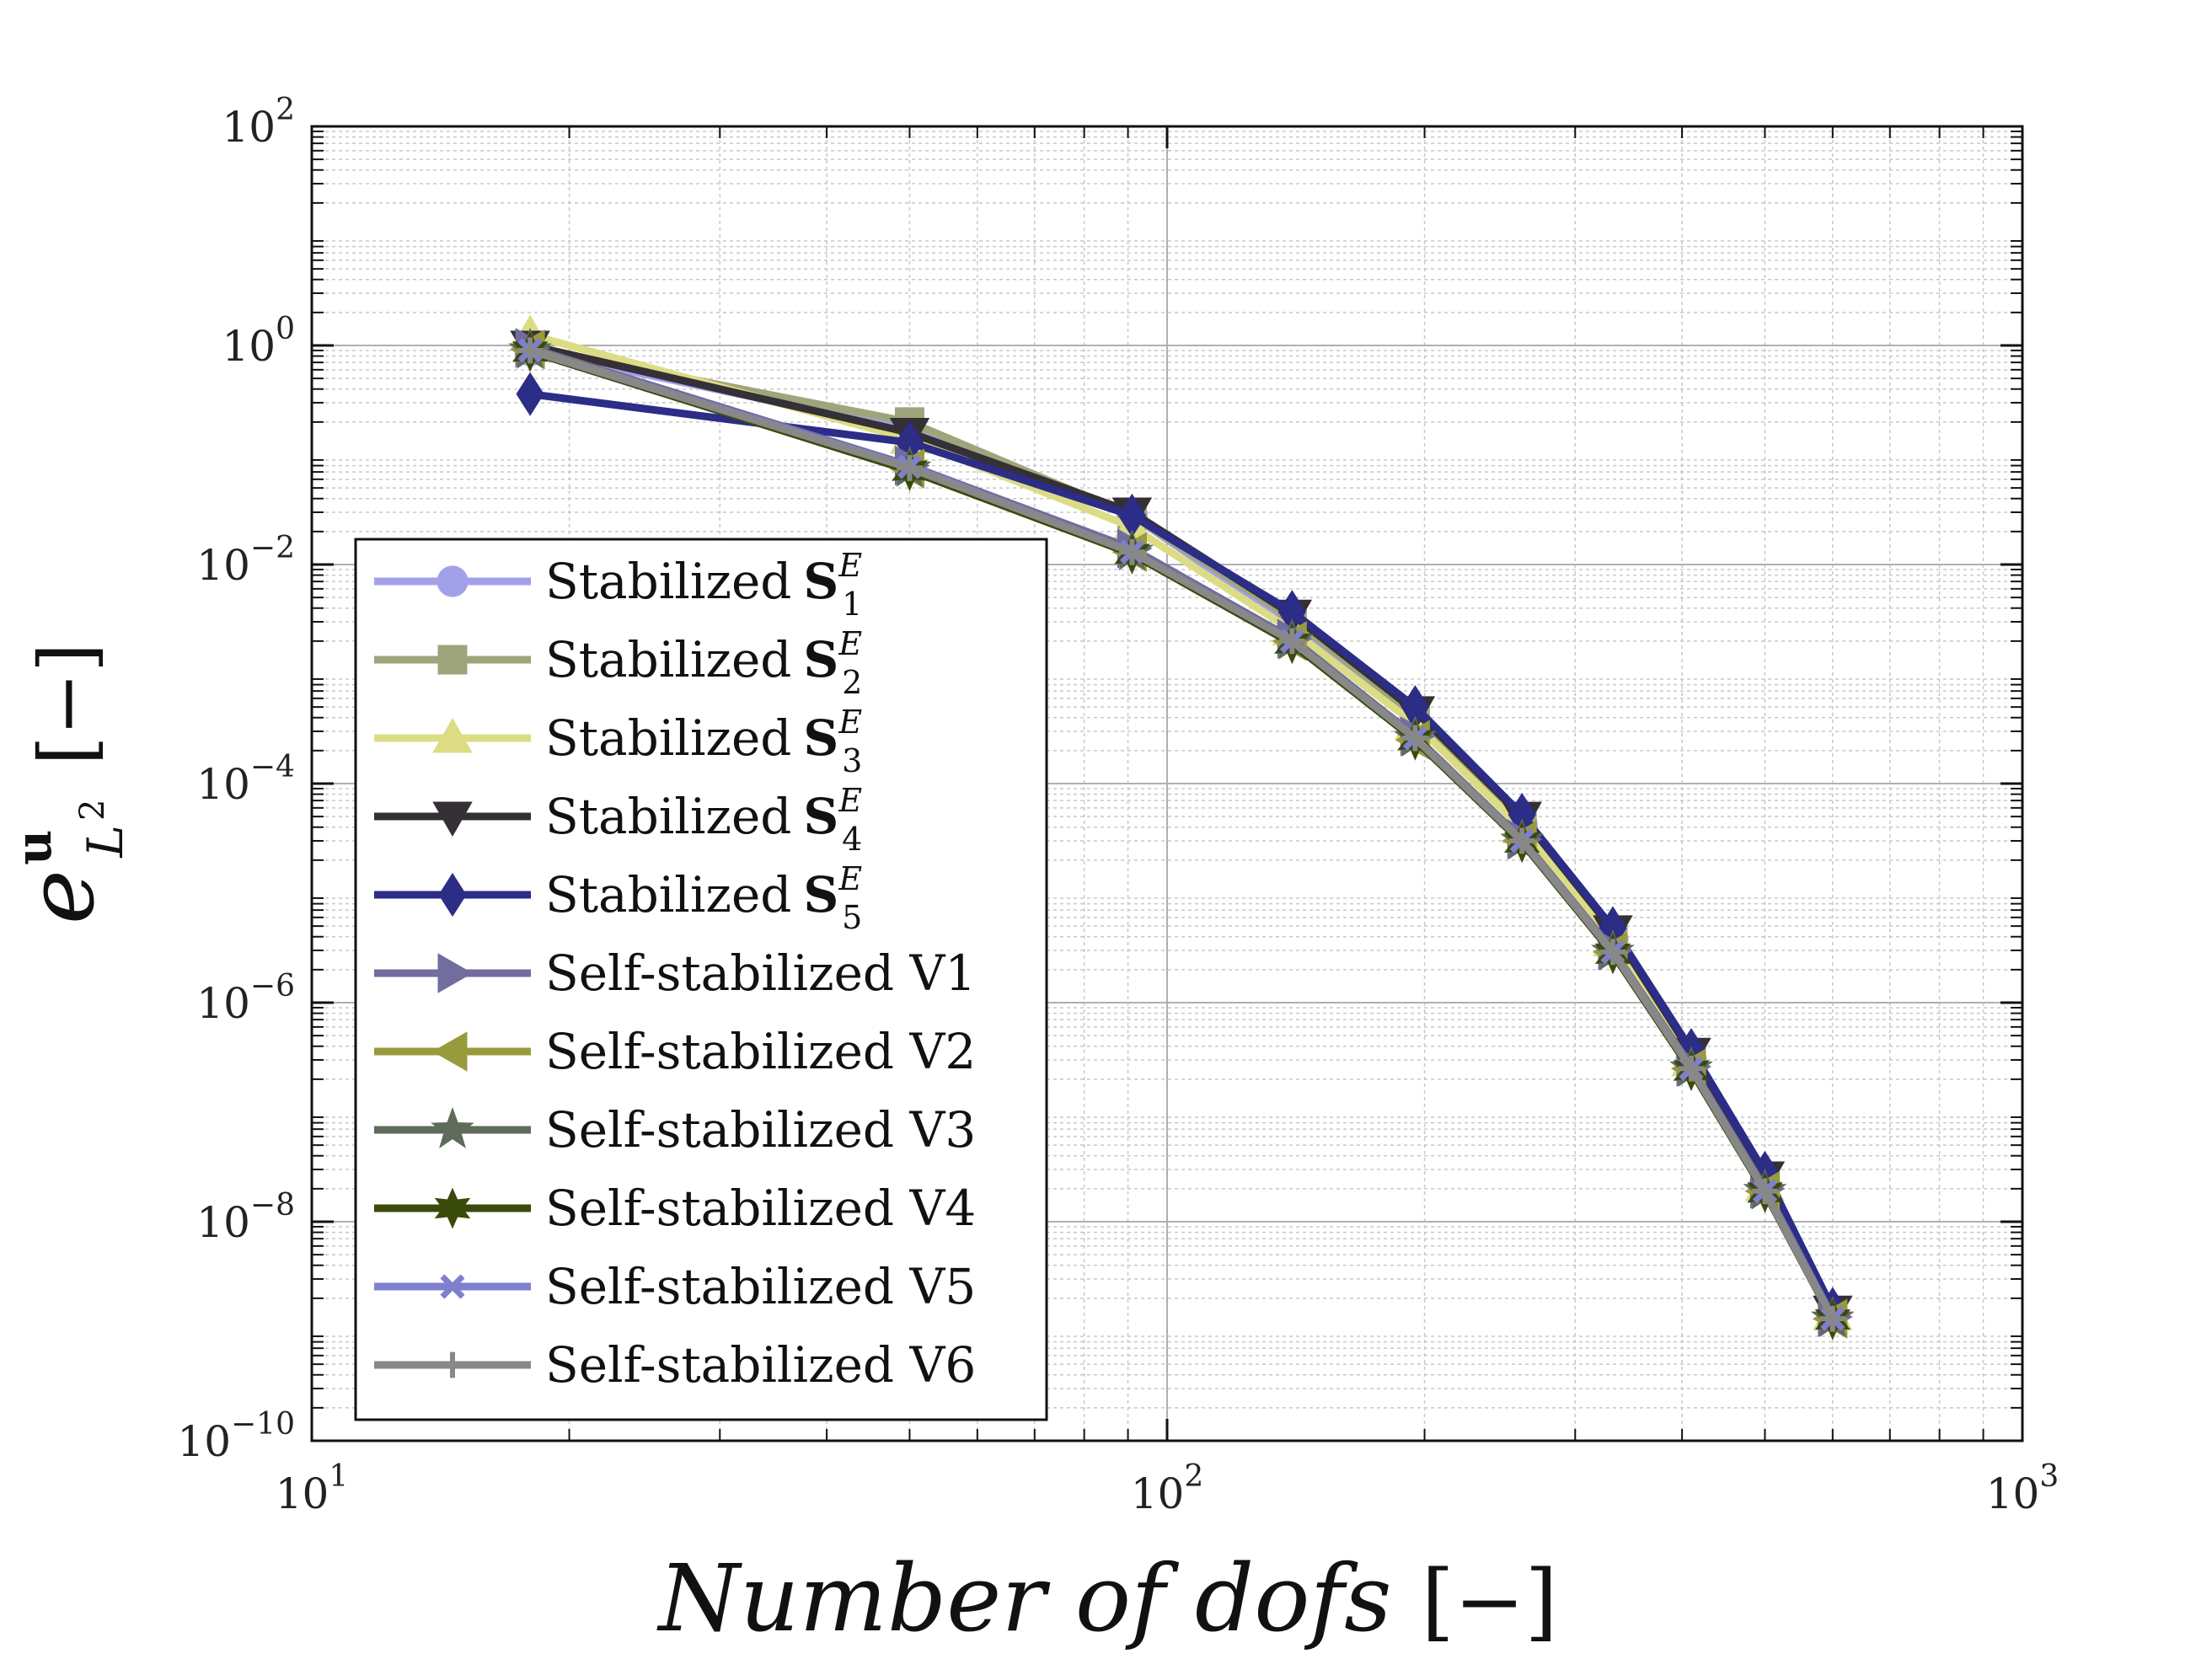  Describe the element at coordinates (285, 110) in the screenshot. I see `y-tick-exp: 2` at that location.